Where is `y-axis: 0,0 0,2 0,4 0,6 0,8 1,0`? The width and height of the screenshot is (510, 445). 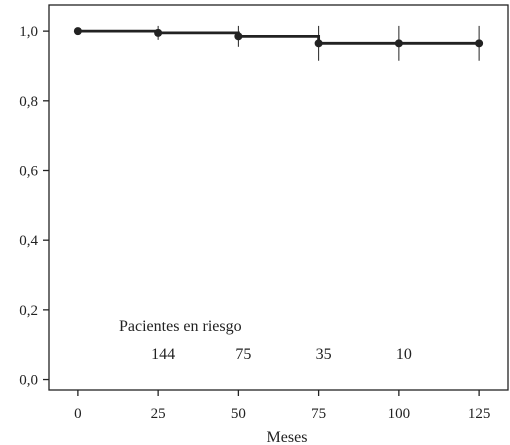 y-axis: 0,0 0,2 0,4 0,6 0,8 1,0 is located at coordinates (34, 206).